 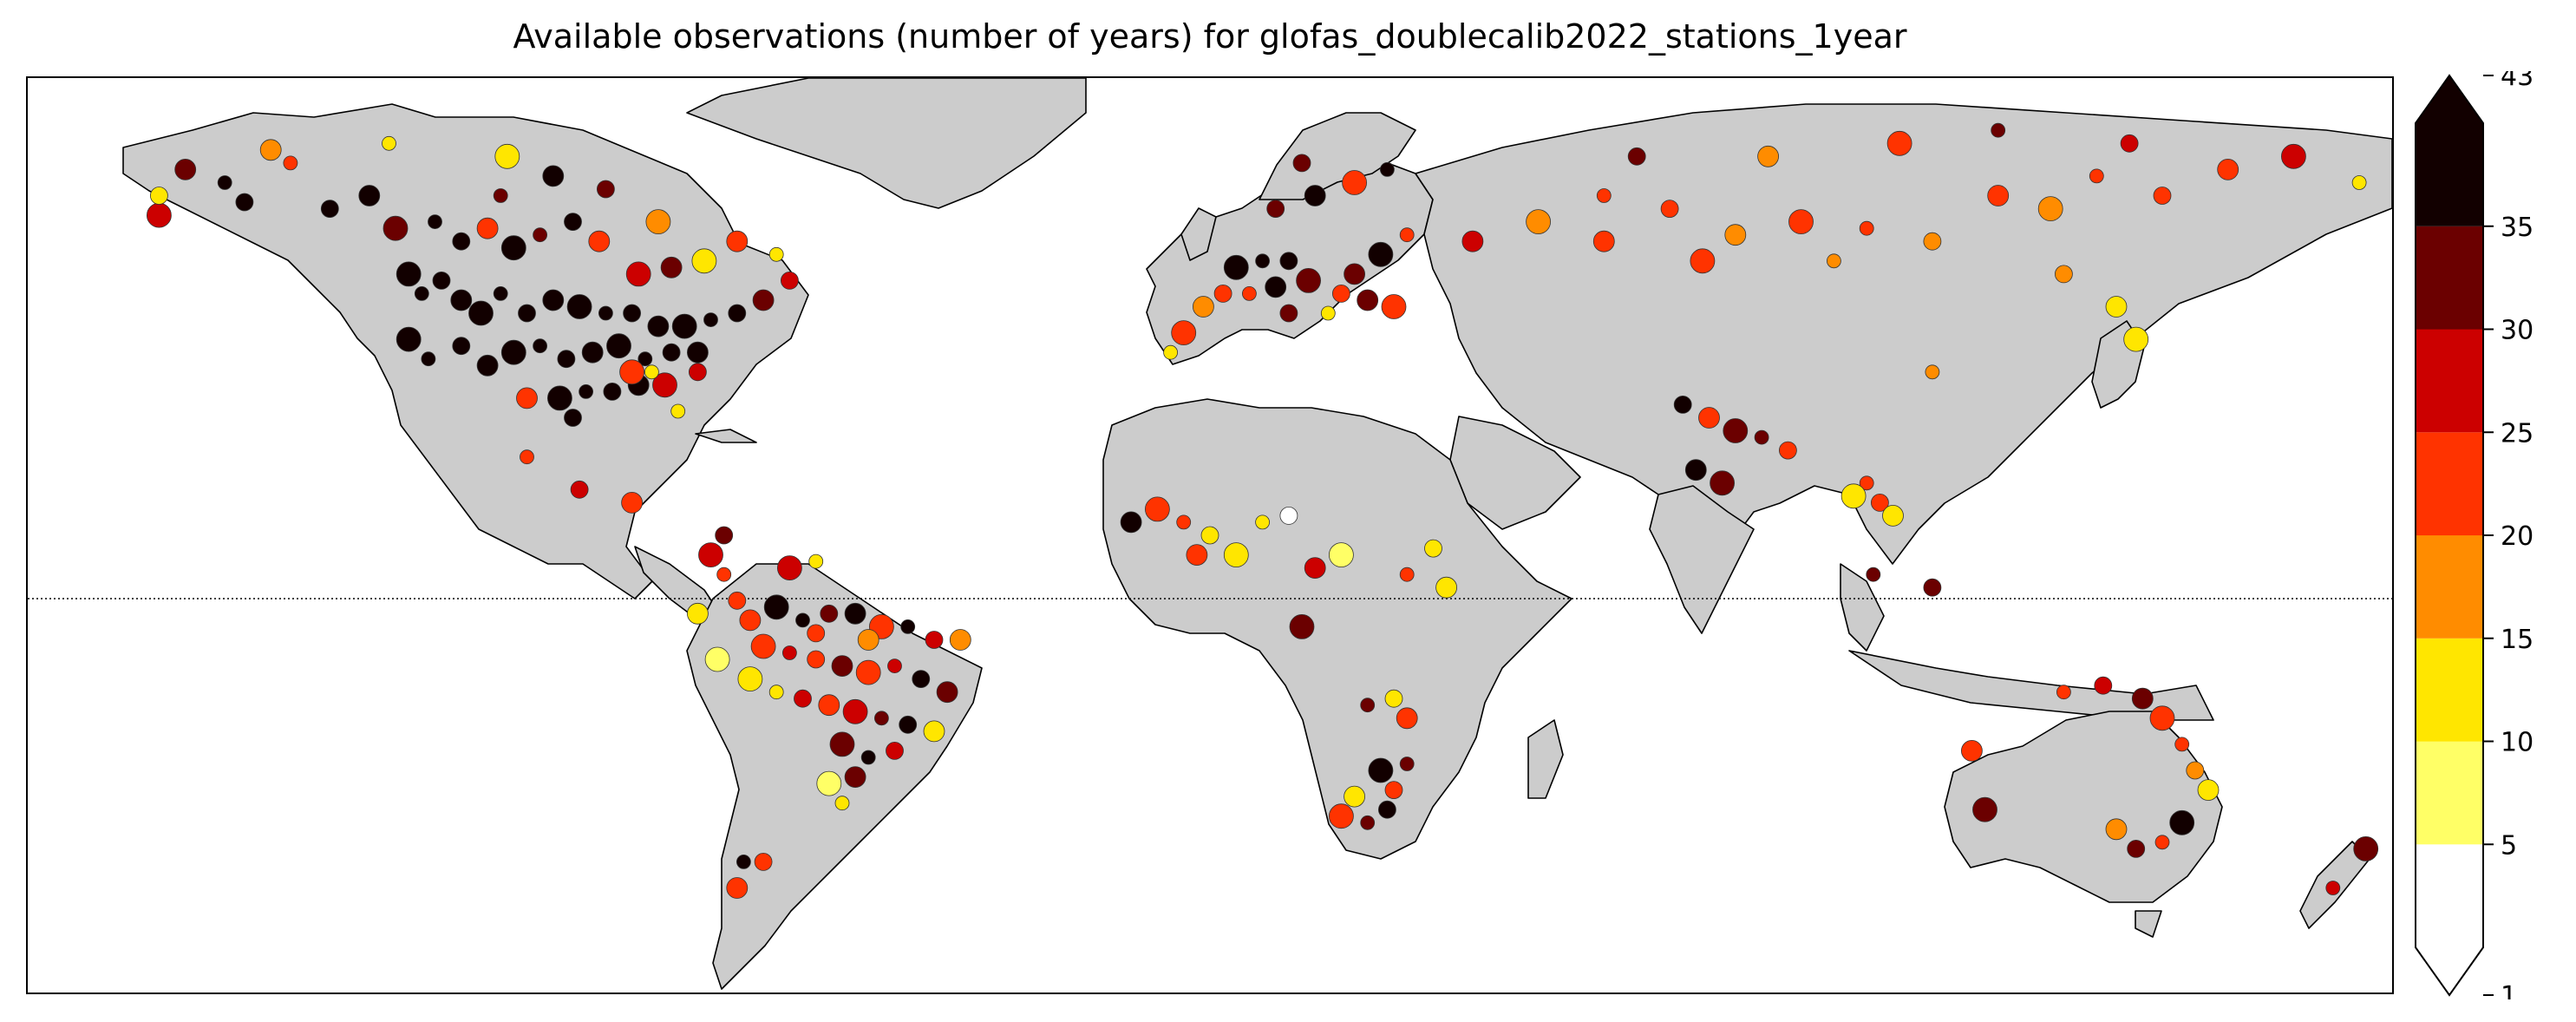 I want to click on colorbar-tick-label: 35, so click(x=2517, y=228).